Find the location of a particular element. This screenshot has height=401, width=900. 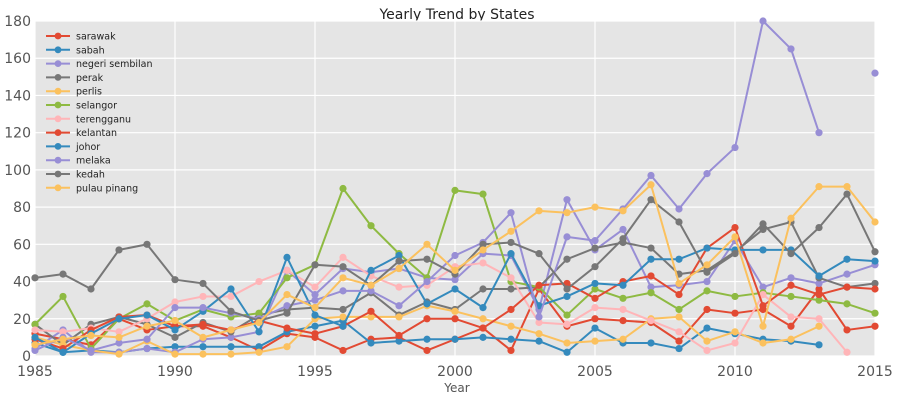

legend-item: melaka is located at coordinates (78, 161).